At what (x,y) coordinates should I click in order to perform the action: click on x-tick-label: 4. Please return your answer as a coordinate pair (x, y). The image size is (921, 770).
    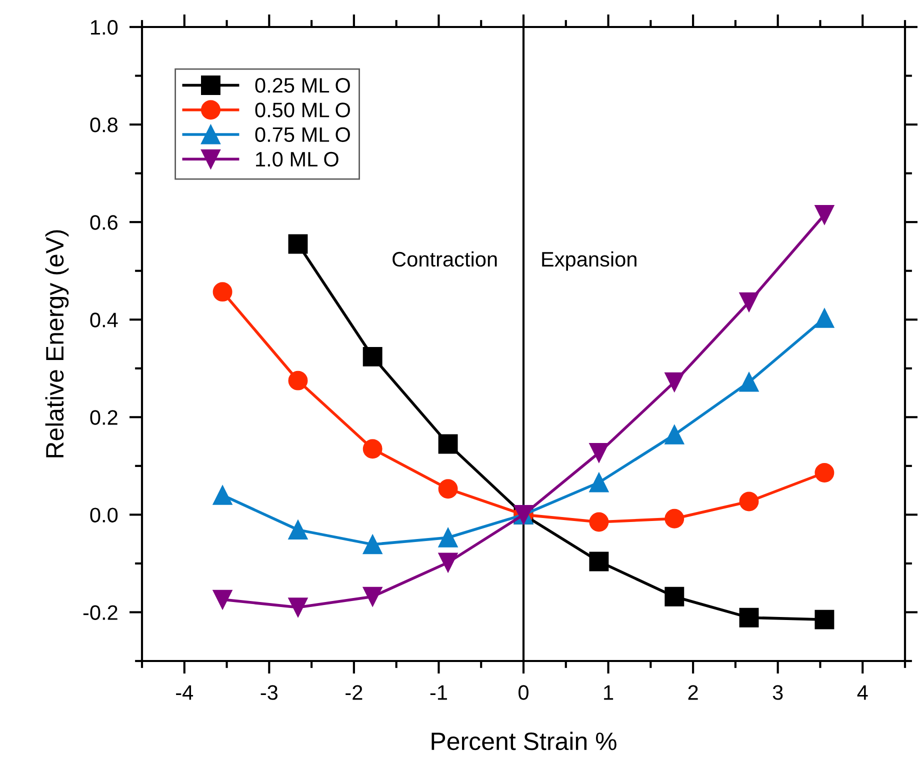
    Looking at the image, I should click on (862, 692).